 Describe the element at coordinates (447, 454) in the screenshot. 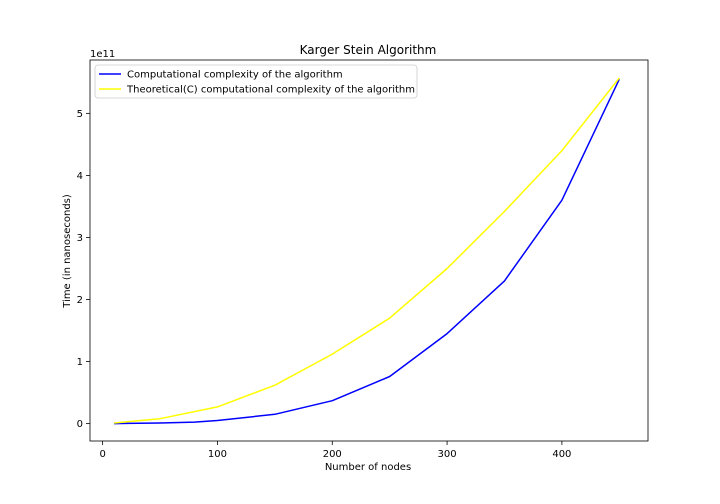

I see `x-tick-label: 300` at that location.